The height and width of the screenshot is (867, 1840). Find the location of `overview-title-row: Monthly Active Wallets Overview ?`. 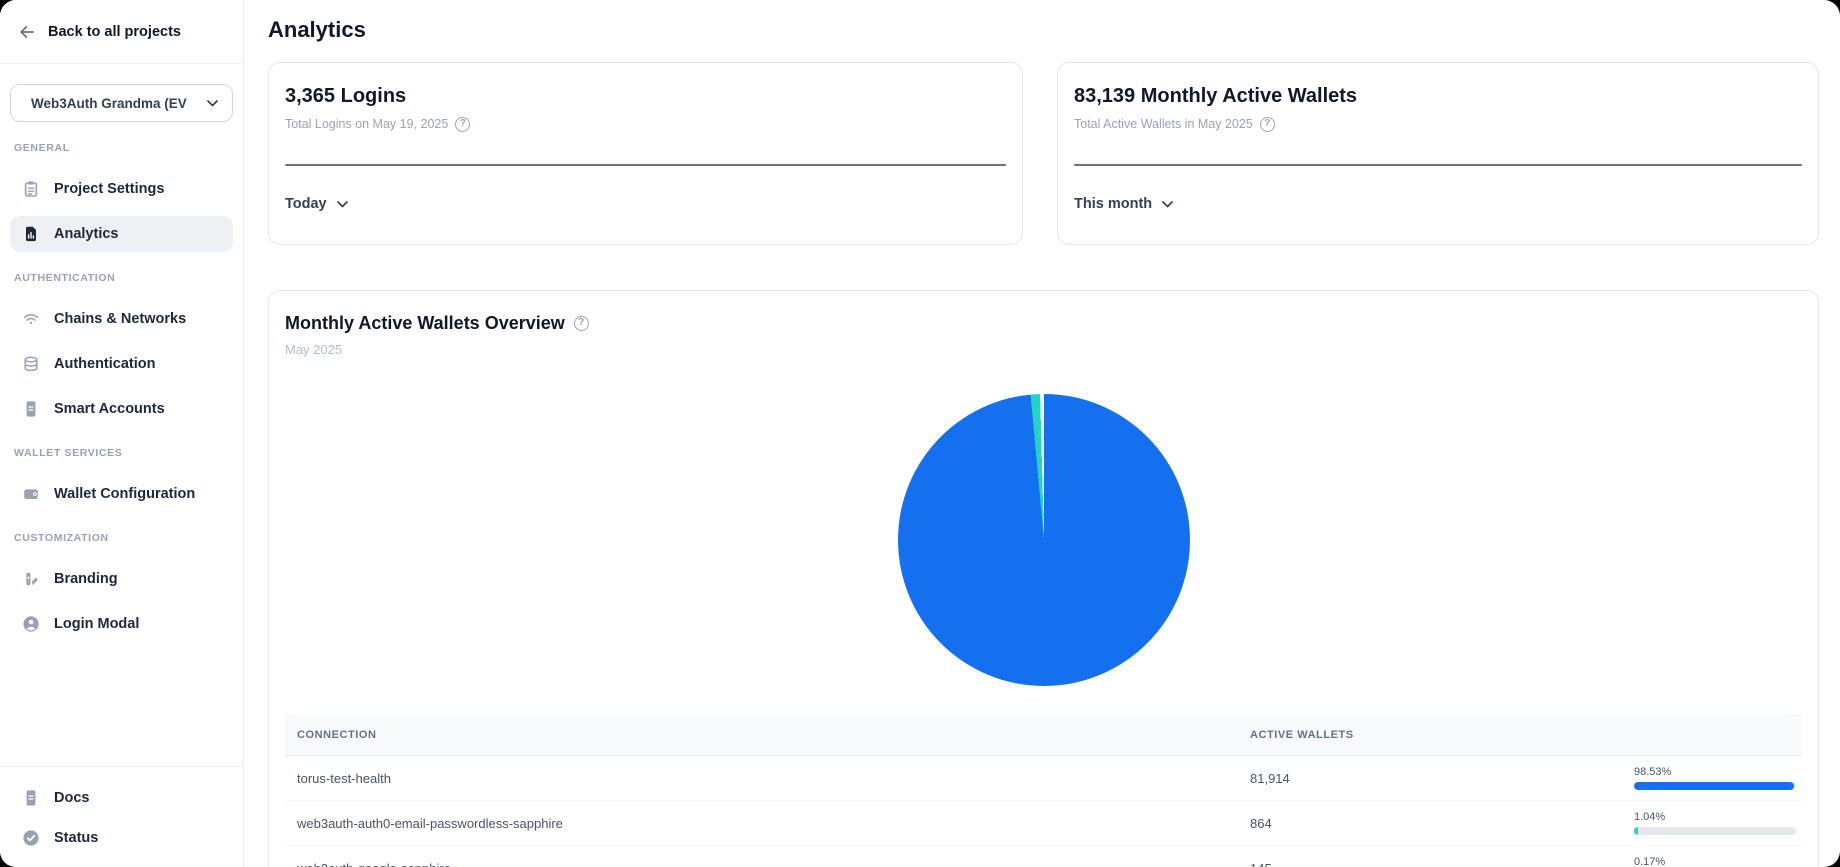

overview-title-row: Monthly Active Wallets Overview ? is located at coordinates (1043, 323).